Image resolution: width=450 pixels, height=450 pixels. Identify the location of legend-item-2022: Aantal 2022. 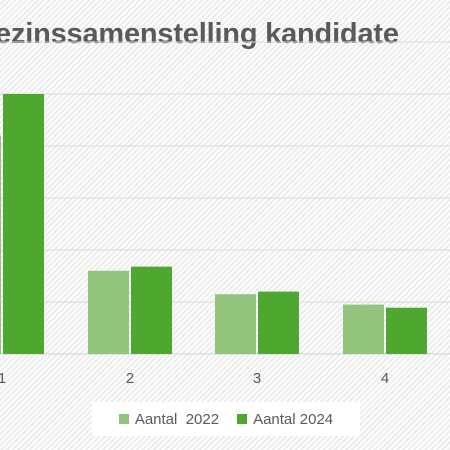
(169, 419).